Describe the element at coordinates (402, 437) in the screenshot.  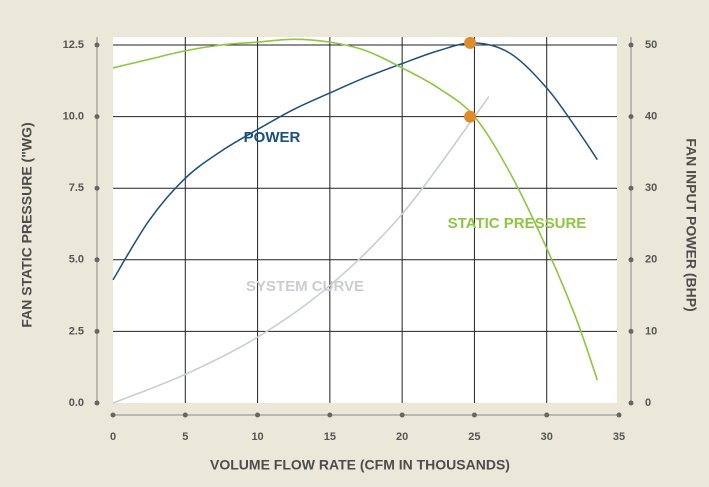
I see `x-tick-label: 20` at that location.